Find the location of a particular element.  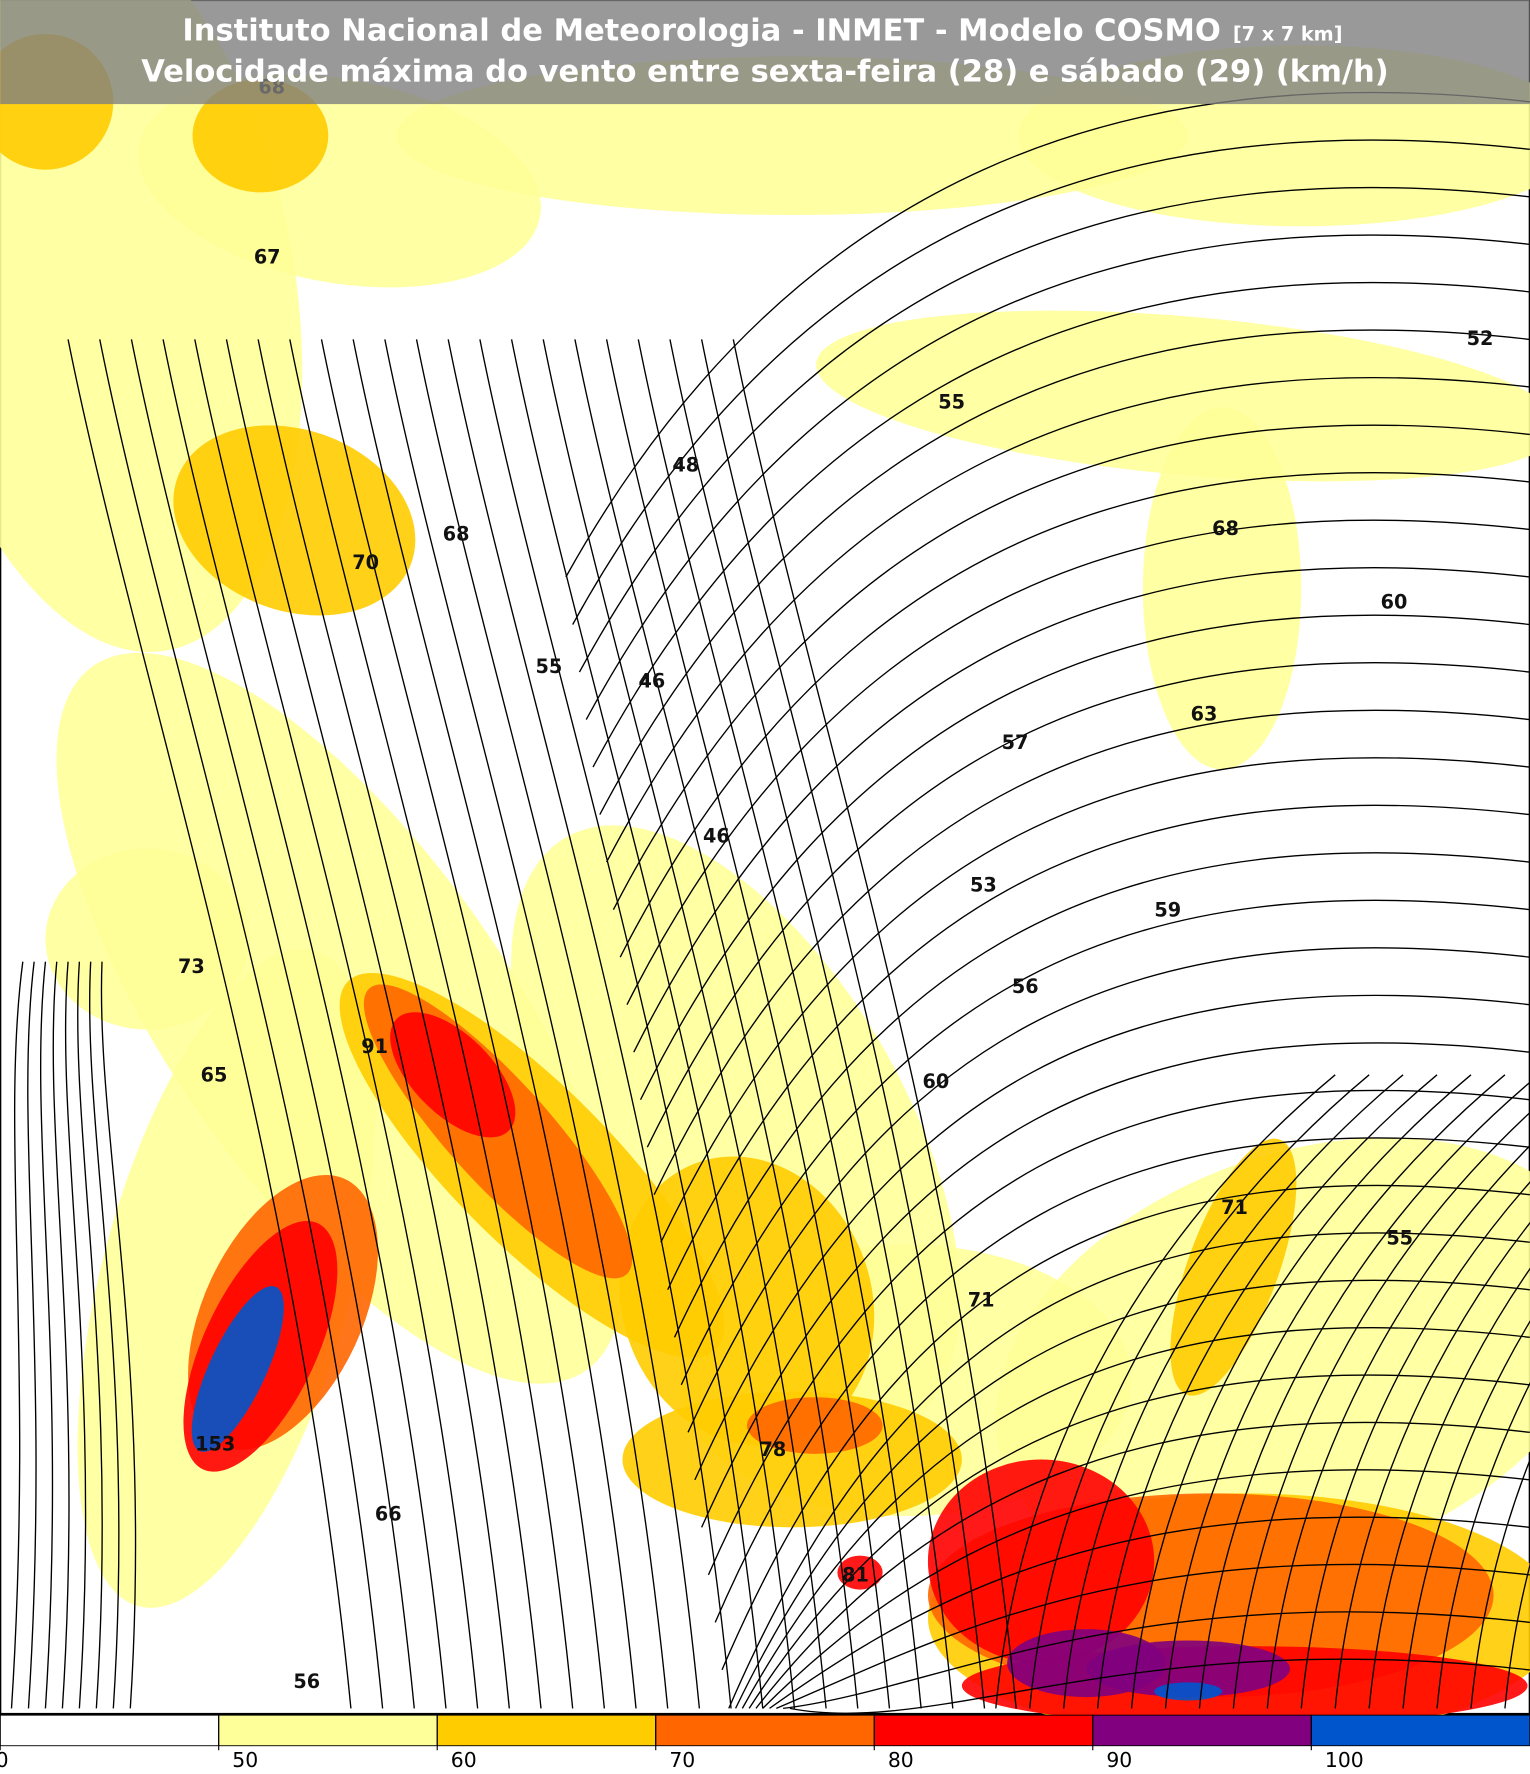

value-label: 53 is located at coordinates (983, 884).